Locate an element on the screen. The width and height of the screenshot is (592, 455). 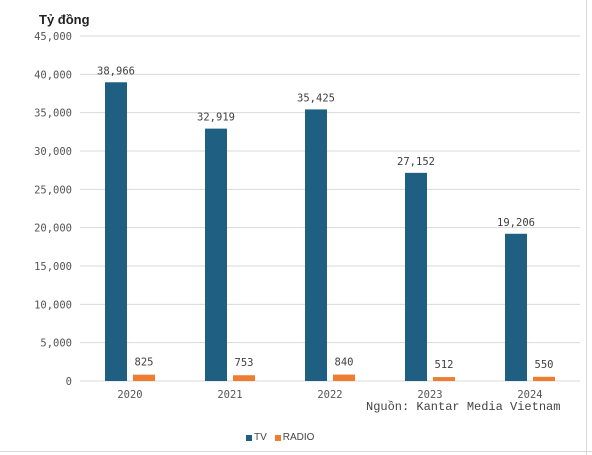
data-label-radio: 840 is located at coordinates (344, 363).